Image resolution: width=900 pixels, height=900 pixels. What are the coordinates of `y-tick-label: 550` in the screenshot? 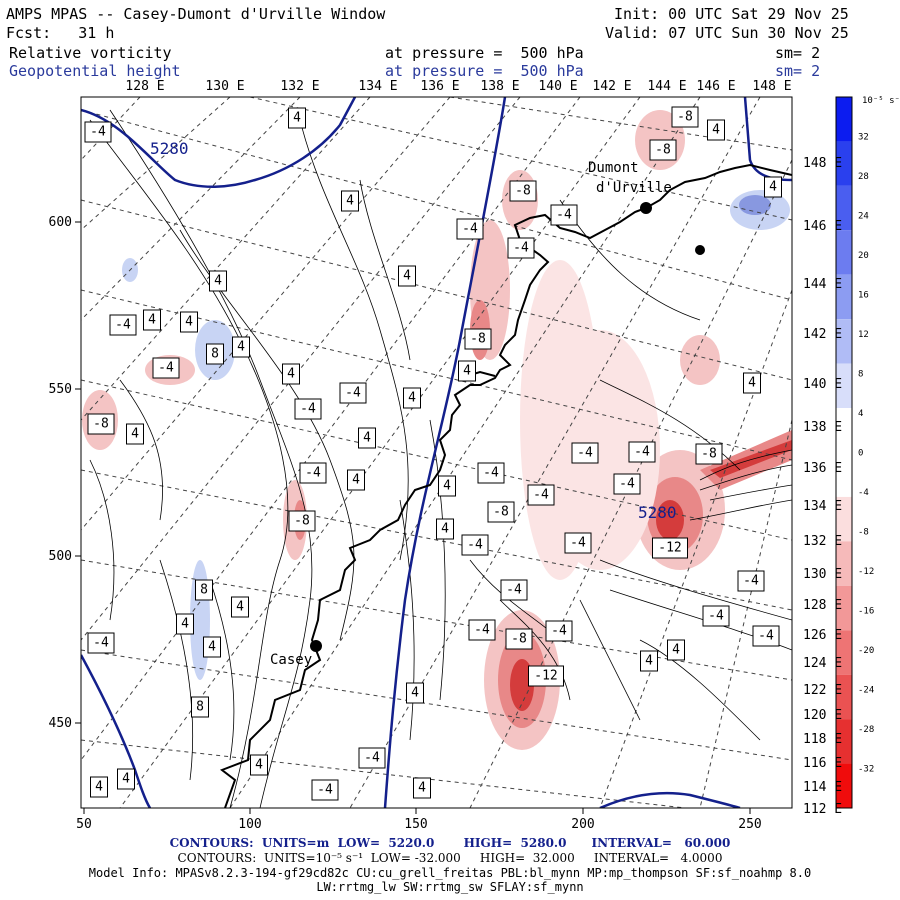 It's located at (60, 389).